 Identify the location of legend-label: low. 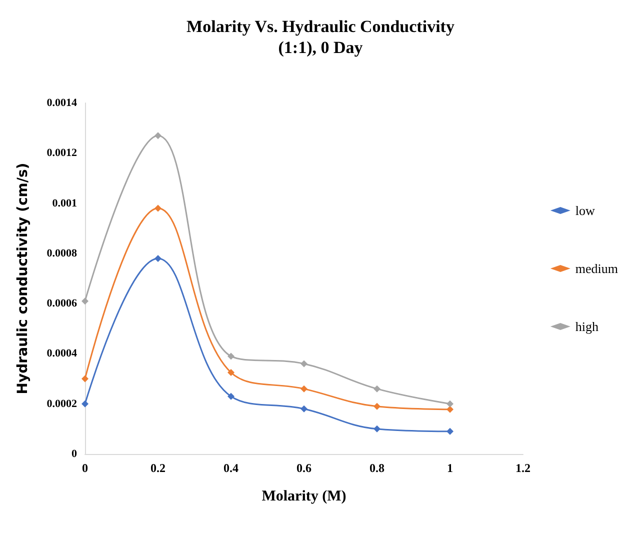
(585, 210).